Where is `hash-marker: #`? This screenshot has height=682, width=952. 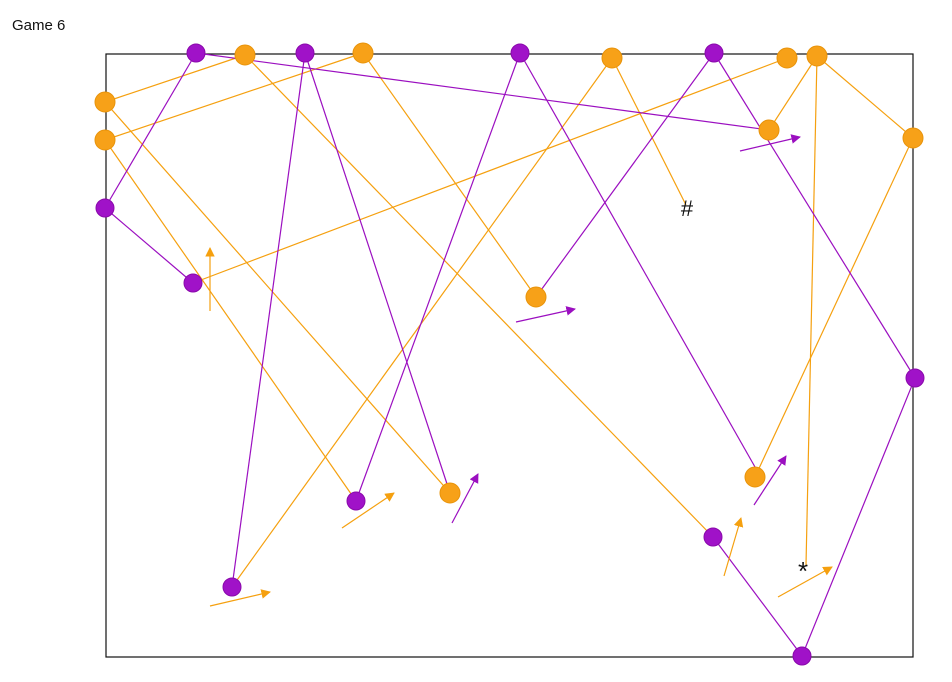
hash-marker: # is located at coordinates (687, 208).